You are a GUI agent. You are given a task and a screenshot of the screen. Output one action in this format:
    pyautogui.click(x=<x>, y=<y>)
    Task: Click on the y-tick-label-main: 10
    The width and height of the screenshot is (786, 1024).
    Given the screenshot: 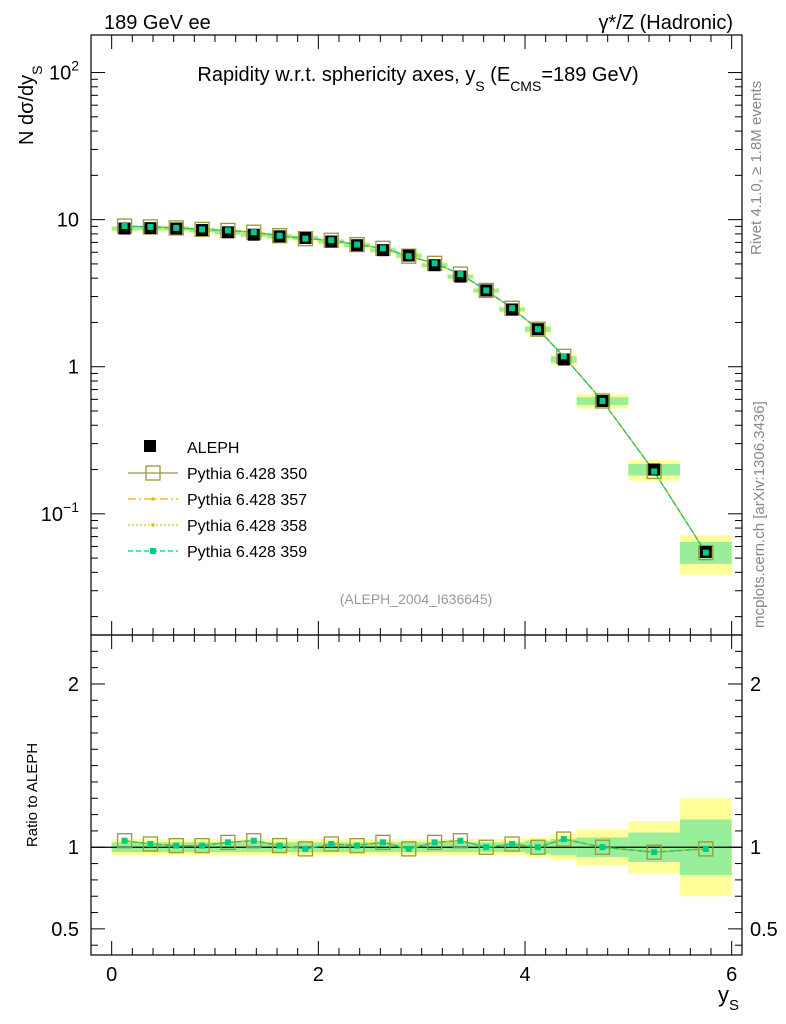 What is the action you would take?
    pyautogui.click(x=68, y=221)
    